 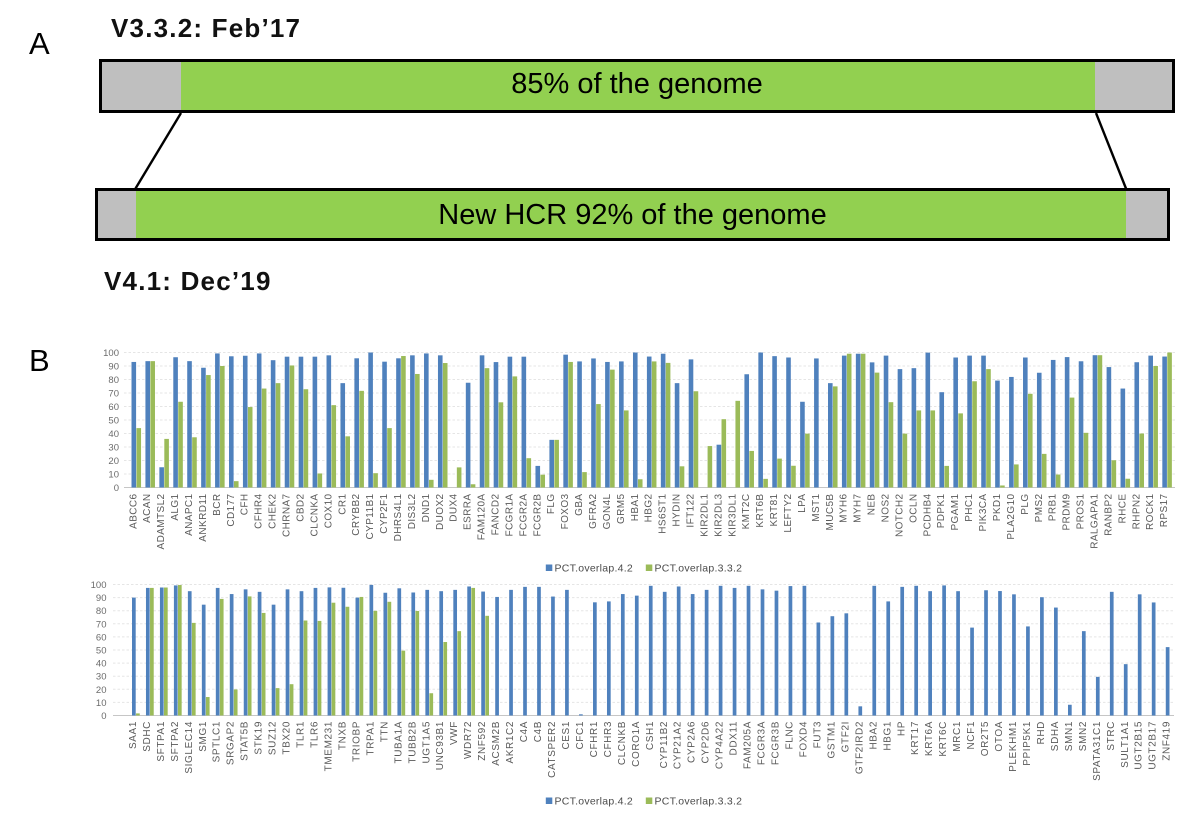 What do you see at coordinates (802, 503) in the screenshot?
I see `svg-text: LPA` at bounding box center [802, 503].